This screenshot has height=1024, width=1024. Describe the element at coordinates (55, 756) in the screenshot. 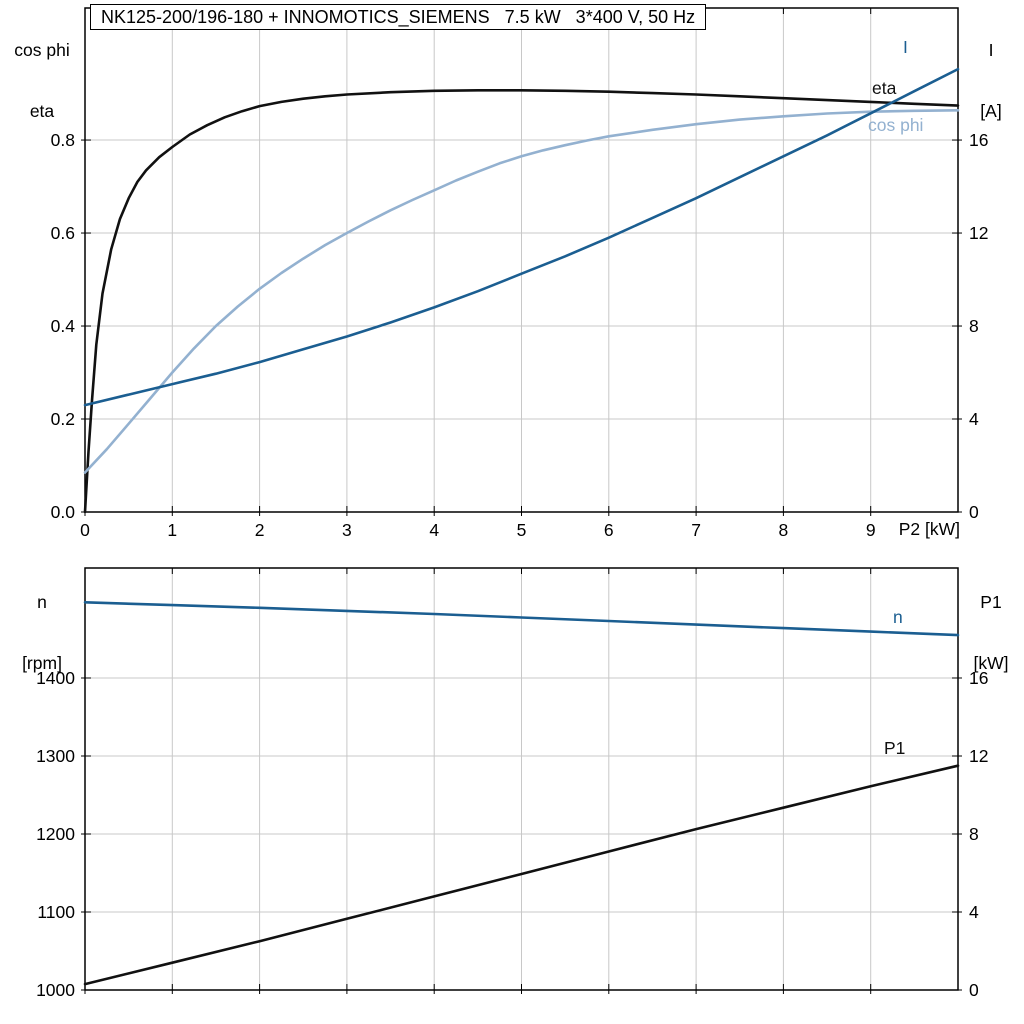

I see `y-left-tick-label: 1300` at that location.